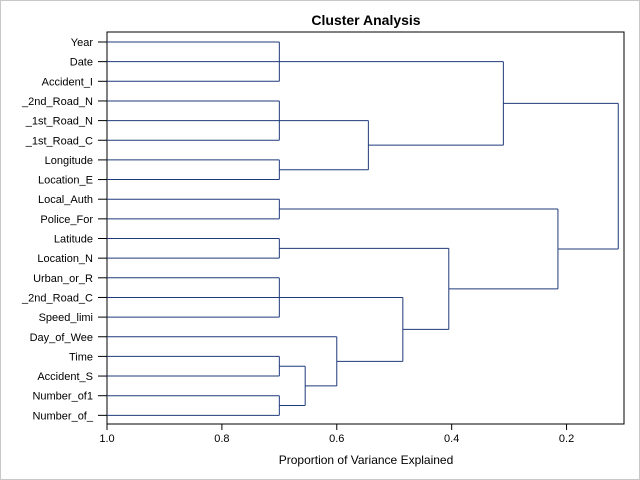  Describe the element at coordinates (65, 200) in the screenshot. I see `leaf-label: Local_Auth` at that location.